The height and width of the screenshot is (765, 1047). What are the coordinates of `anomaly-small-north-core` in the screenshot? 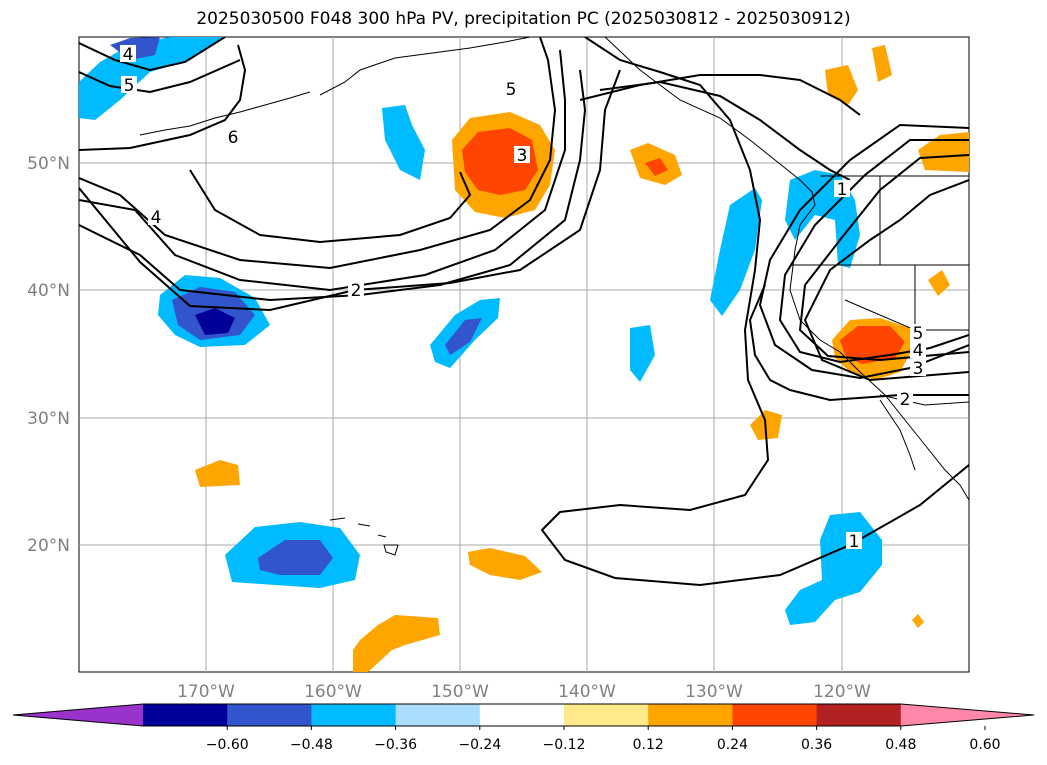 It's located at (656, 167).